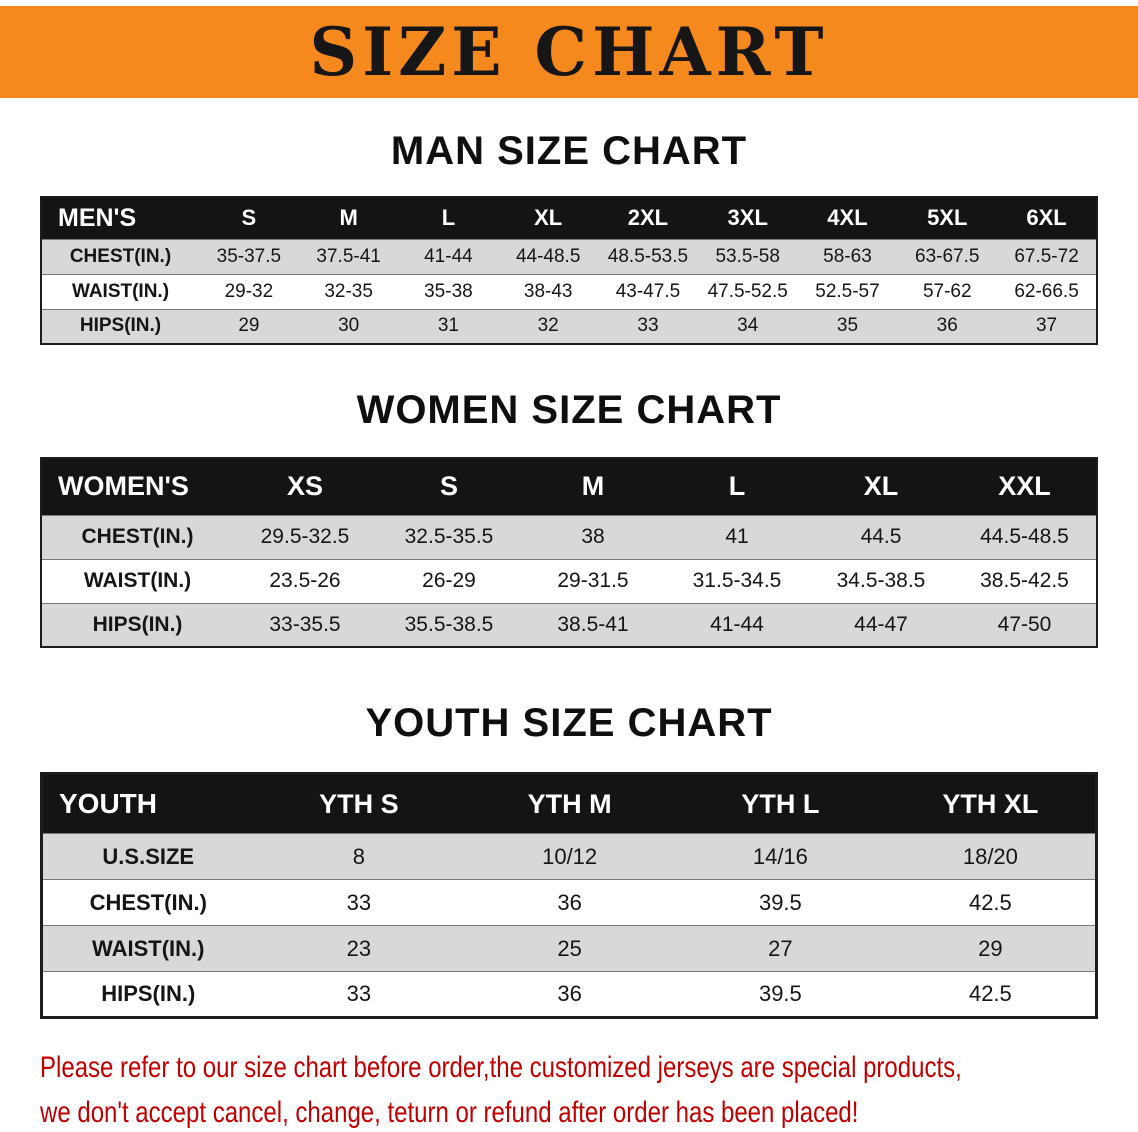  What do you see at coordinates (305, 580) in the screenshot?
I see `value-cell: 23.5-26` at bounding box center [305, 580].